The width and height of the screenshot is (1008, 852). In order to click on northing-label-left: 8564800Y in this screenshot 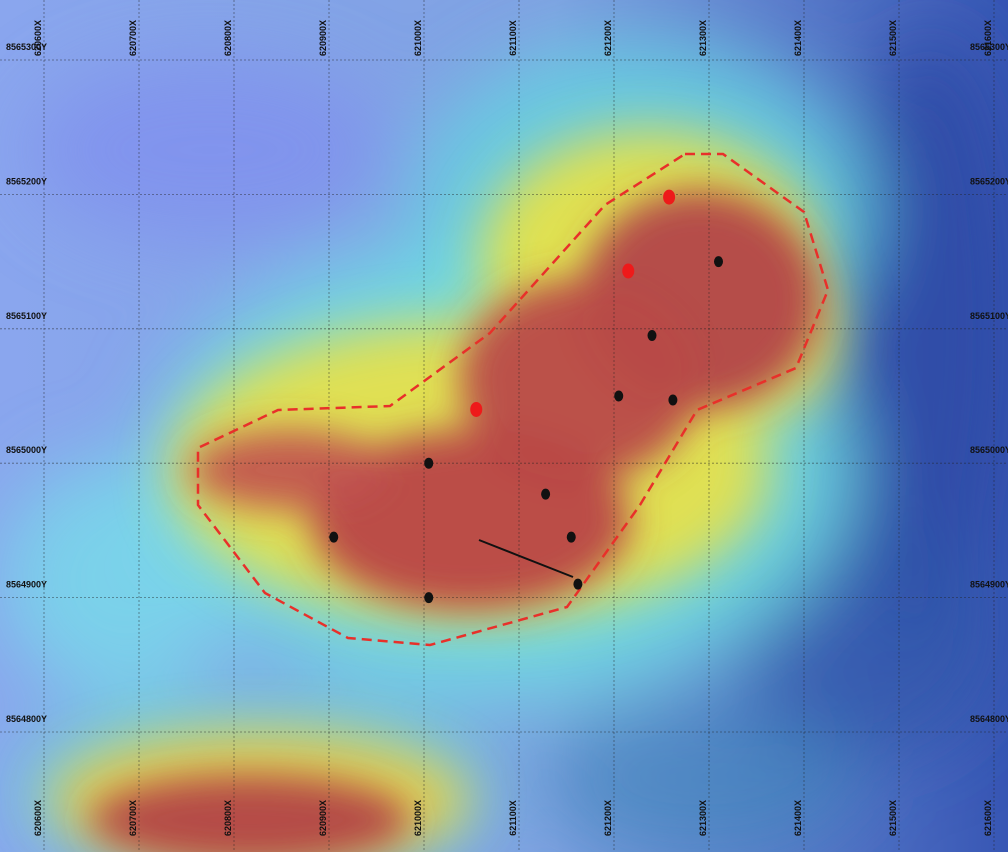, I will do `click(26, 719)`.